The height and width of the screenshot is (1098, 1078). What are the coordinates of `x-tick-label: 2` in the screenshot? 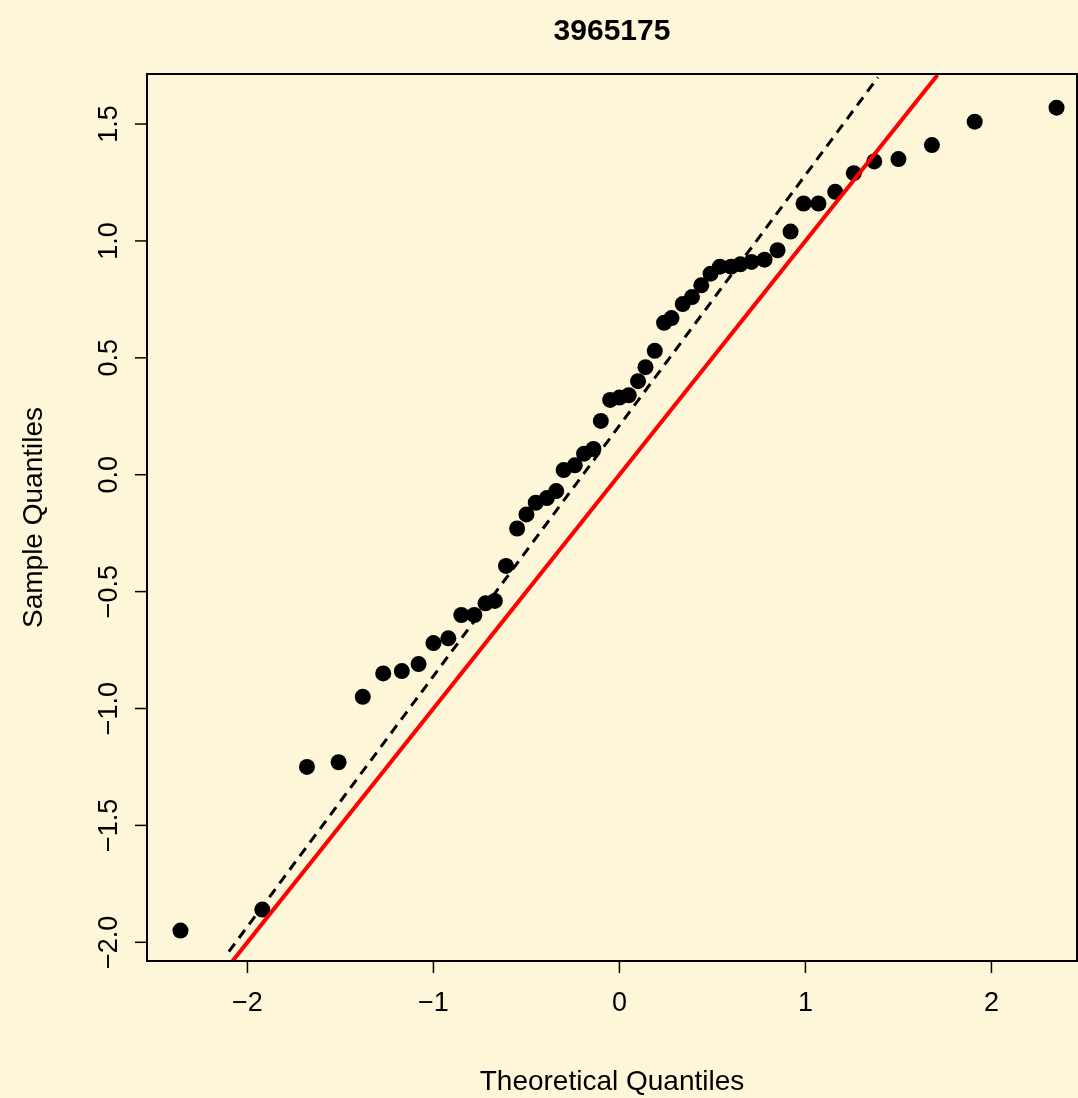 It's located at (991, 1002).